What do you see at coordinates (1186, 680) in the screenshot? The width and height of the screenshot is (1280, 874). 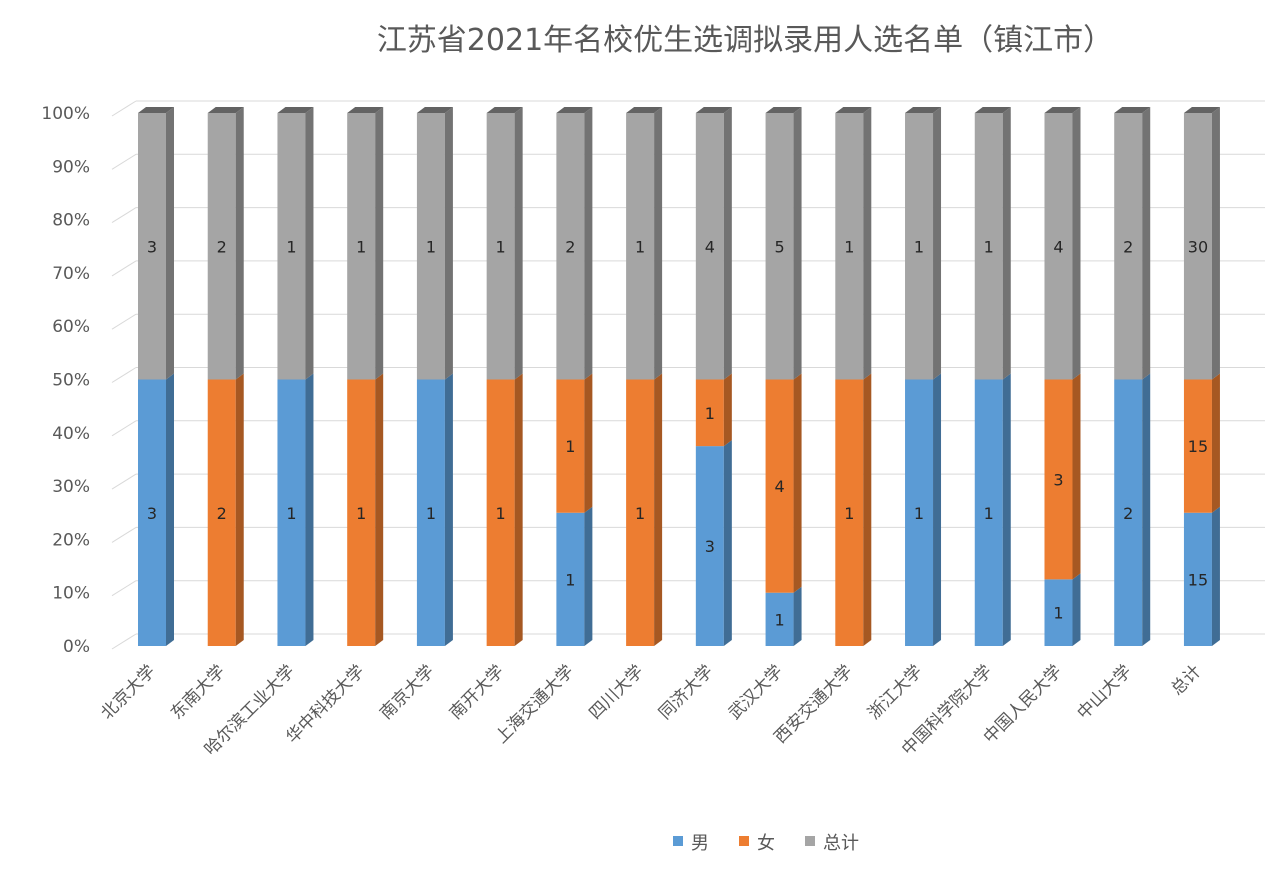 I see `x-category-label: 总计` at bounding box center [1186, 680].